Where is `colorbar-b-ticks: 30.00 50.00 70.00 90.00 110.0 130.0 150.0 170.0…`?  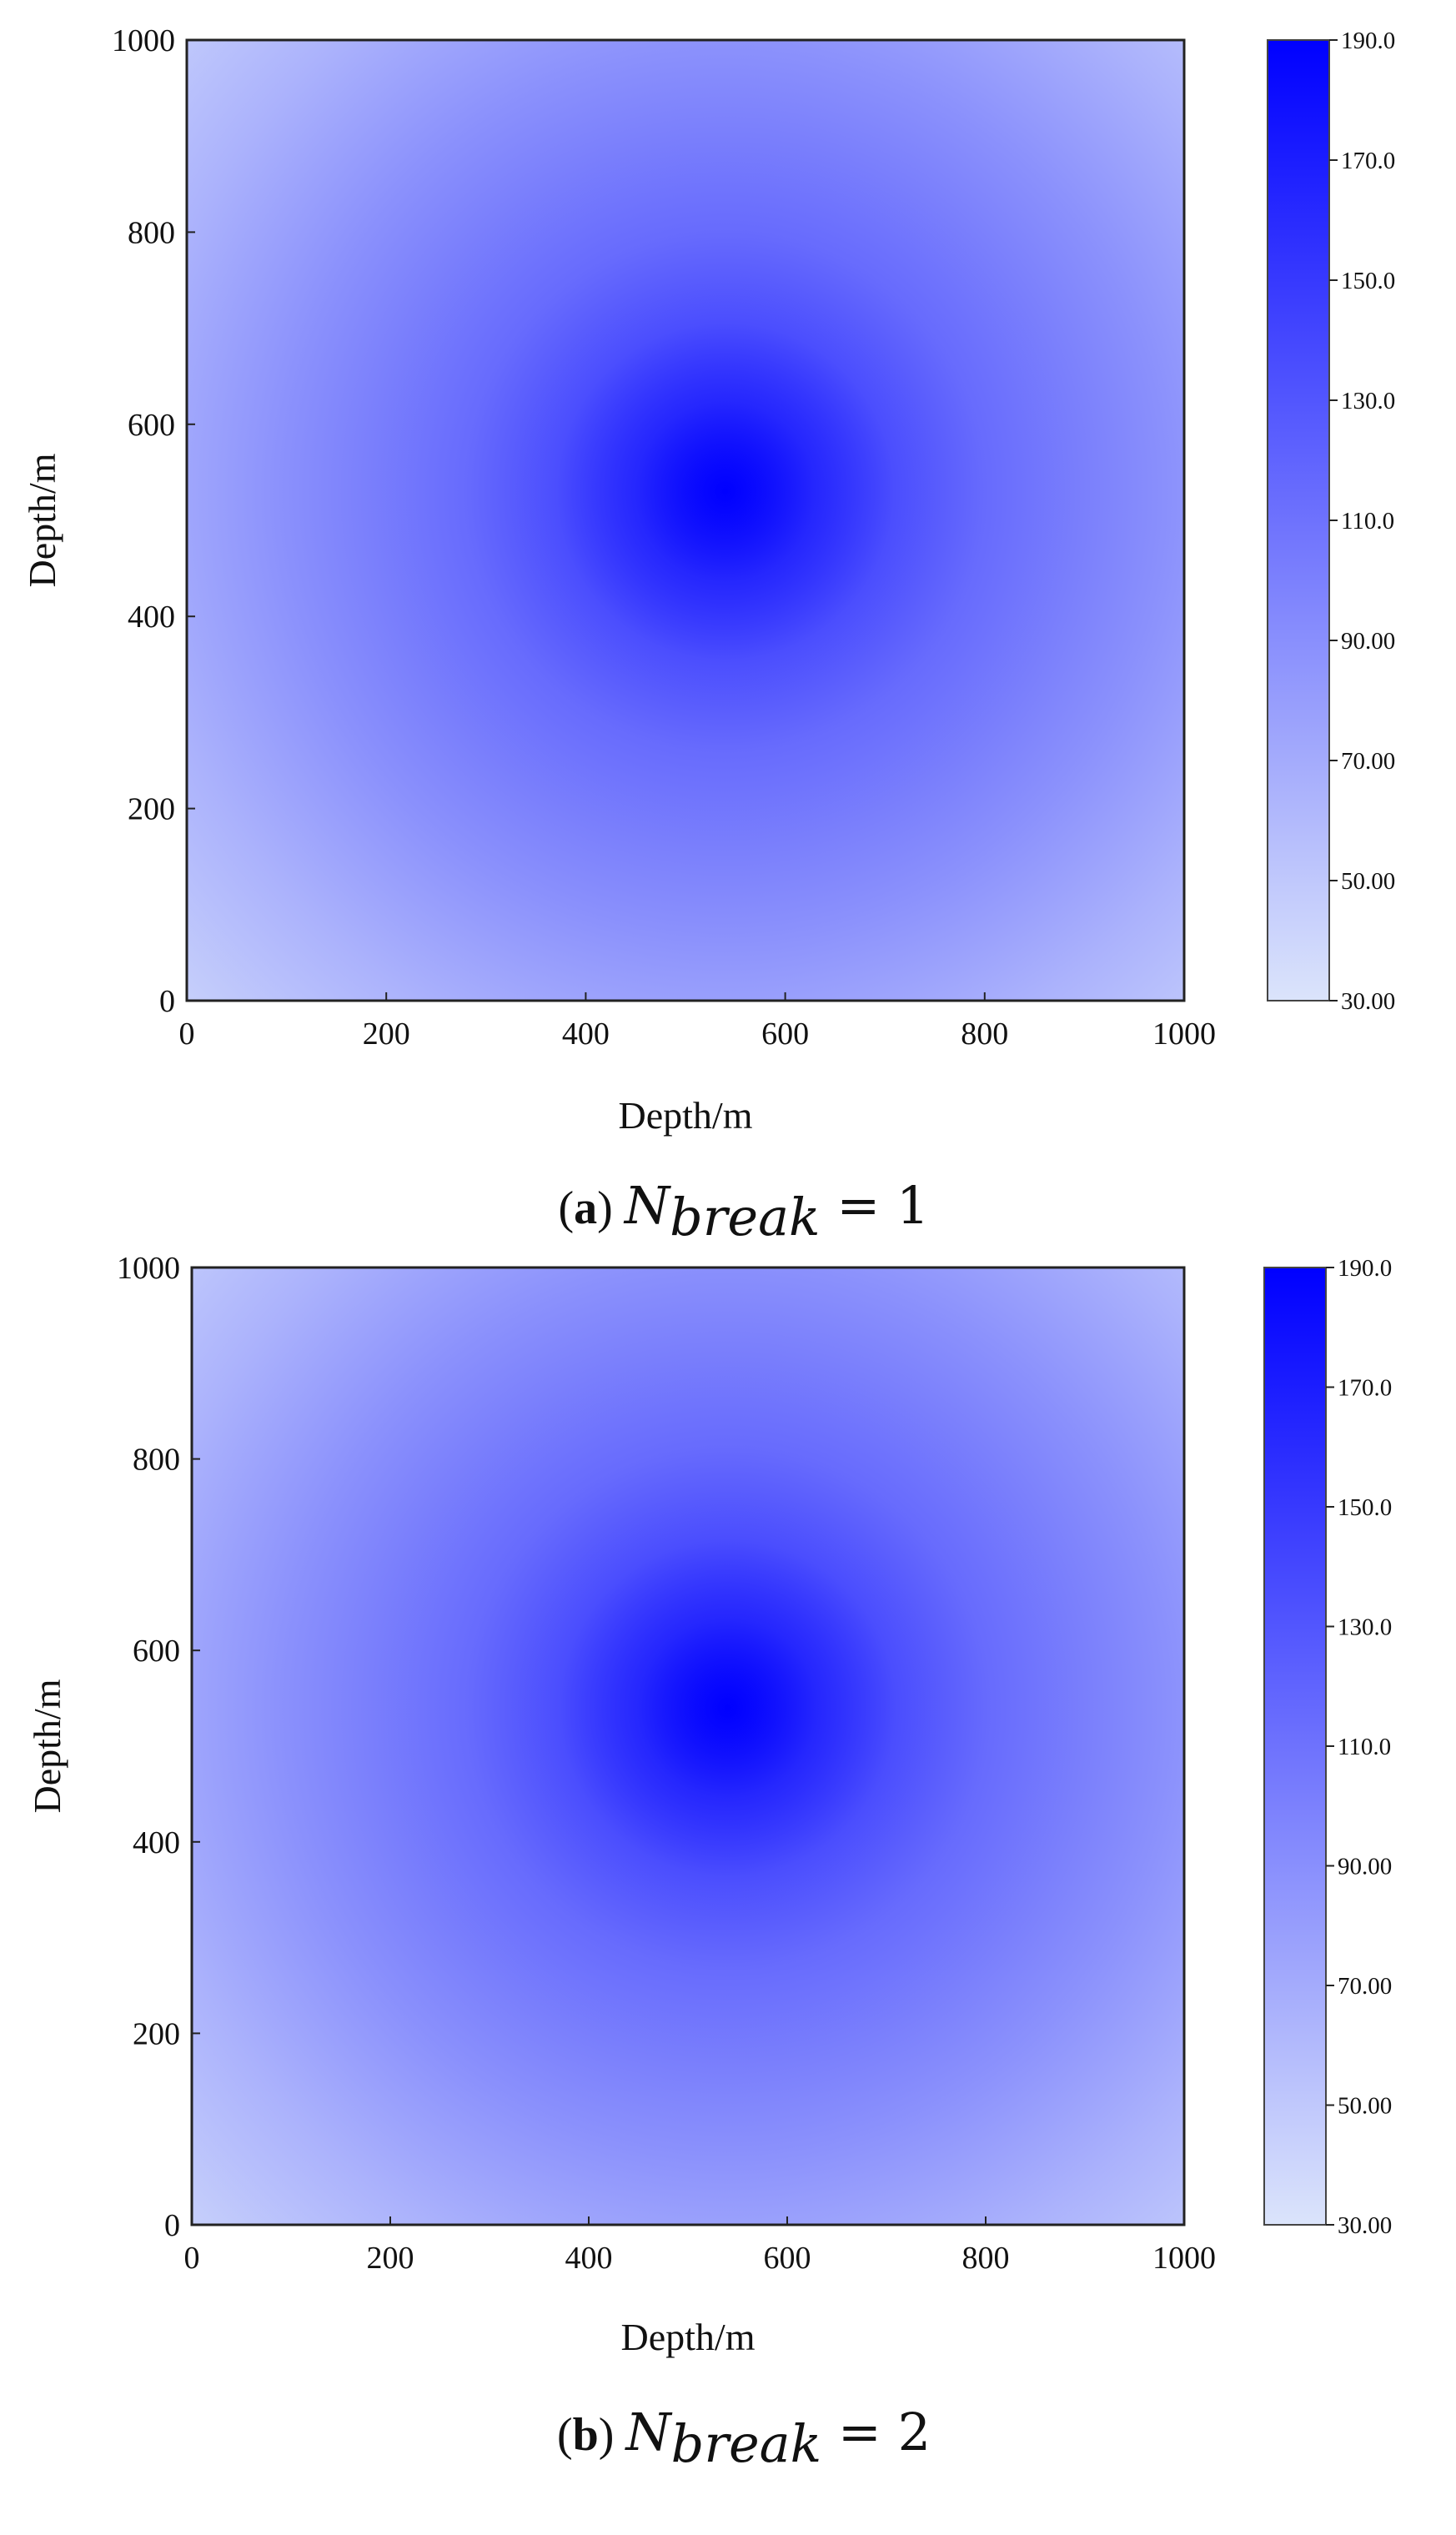 colorbar-b-ticks: 30.00 50.00 70.00 90.00 110.0 130.0 150.0 170.0… is located at coordinates (1359, 1747).